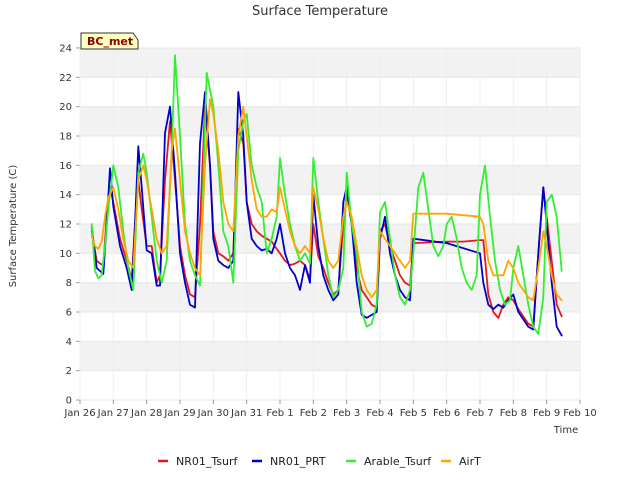 The image size is (640, 480). I want to click on x-tick-label: Jan 28, so click(146, 413).